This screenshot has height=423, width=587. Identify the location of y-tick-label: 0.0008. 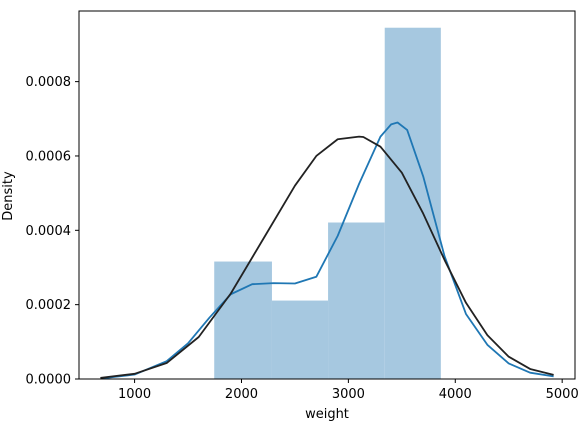
(49, 82).